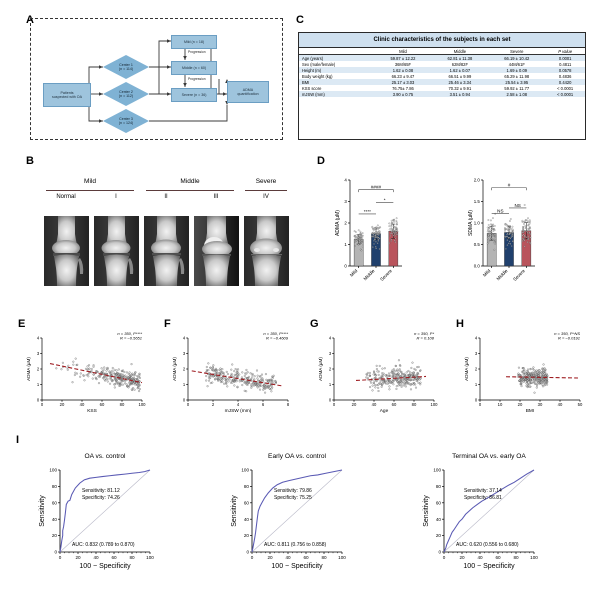 This screenshot has height=596, width=600. What do you see at coordinates (116, 251) in the screenshot?
I see `xray-image-grade-i` at bounding box center [116, 251].